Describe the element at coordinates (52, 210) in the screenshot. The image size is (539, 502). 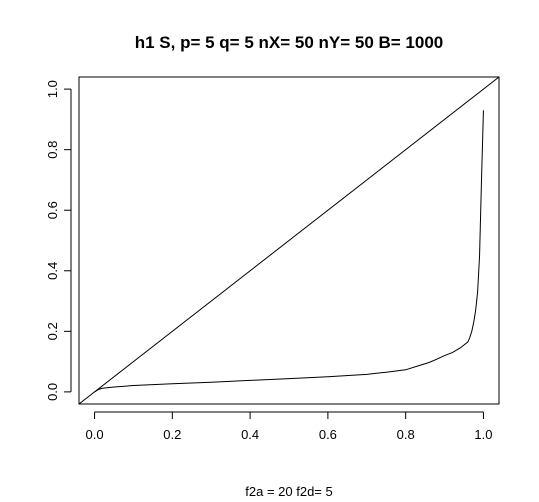
I see `y-tick-label: 0.6` at that location.